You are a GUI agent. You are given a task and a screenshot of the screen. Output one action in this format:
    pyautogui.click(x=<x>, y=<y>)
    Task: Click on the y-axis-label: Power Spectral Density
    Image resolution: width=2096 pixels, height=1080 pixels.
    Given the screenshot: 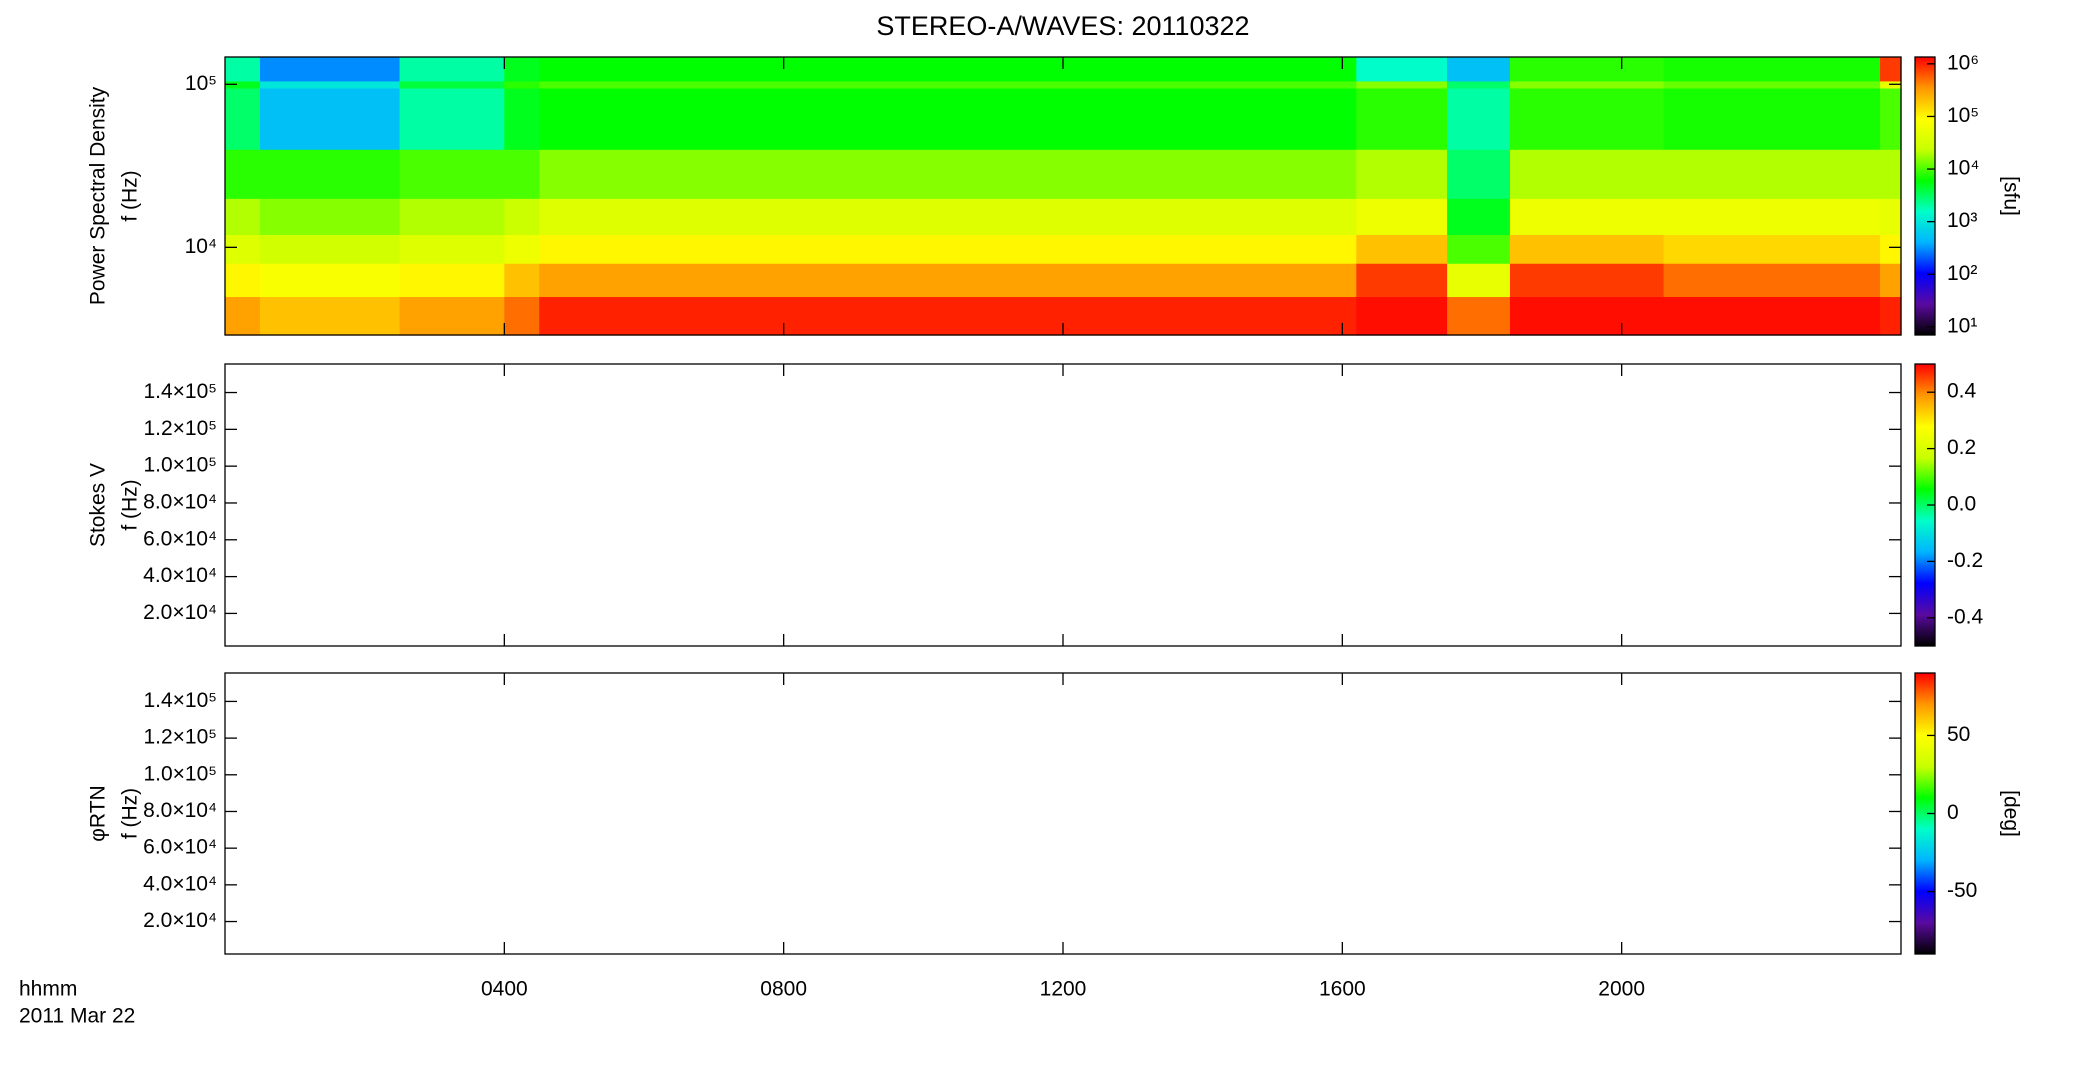 What is the action you would take?
    pyautogui.click(x=98, y=195)
    